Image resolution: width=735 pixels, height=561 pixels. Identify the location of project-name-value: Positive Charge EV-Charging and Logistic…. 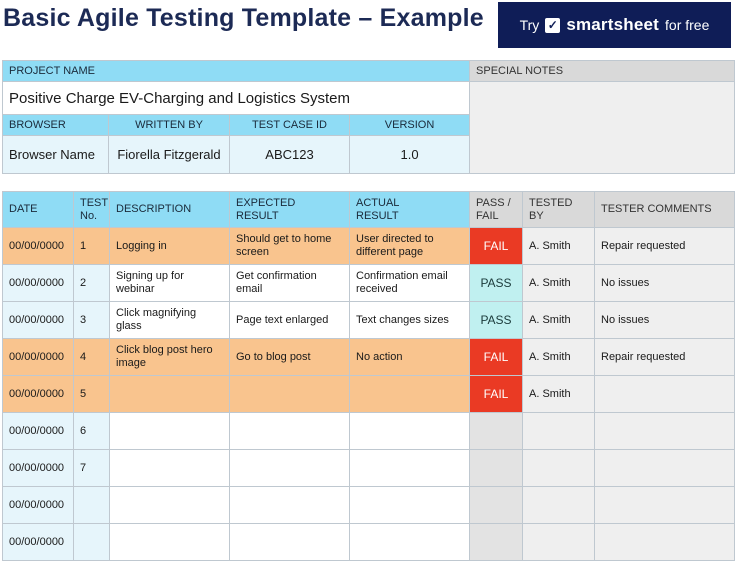
(236, 98).